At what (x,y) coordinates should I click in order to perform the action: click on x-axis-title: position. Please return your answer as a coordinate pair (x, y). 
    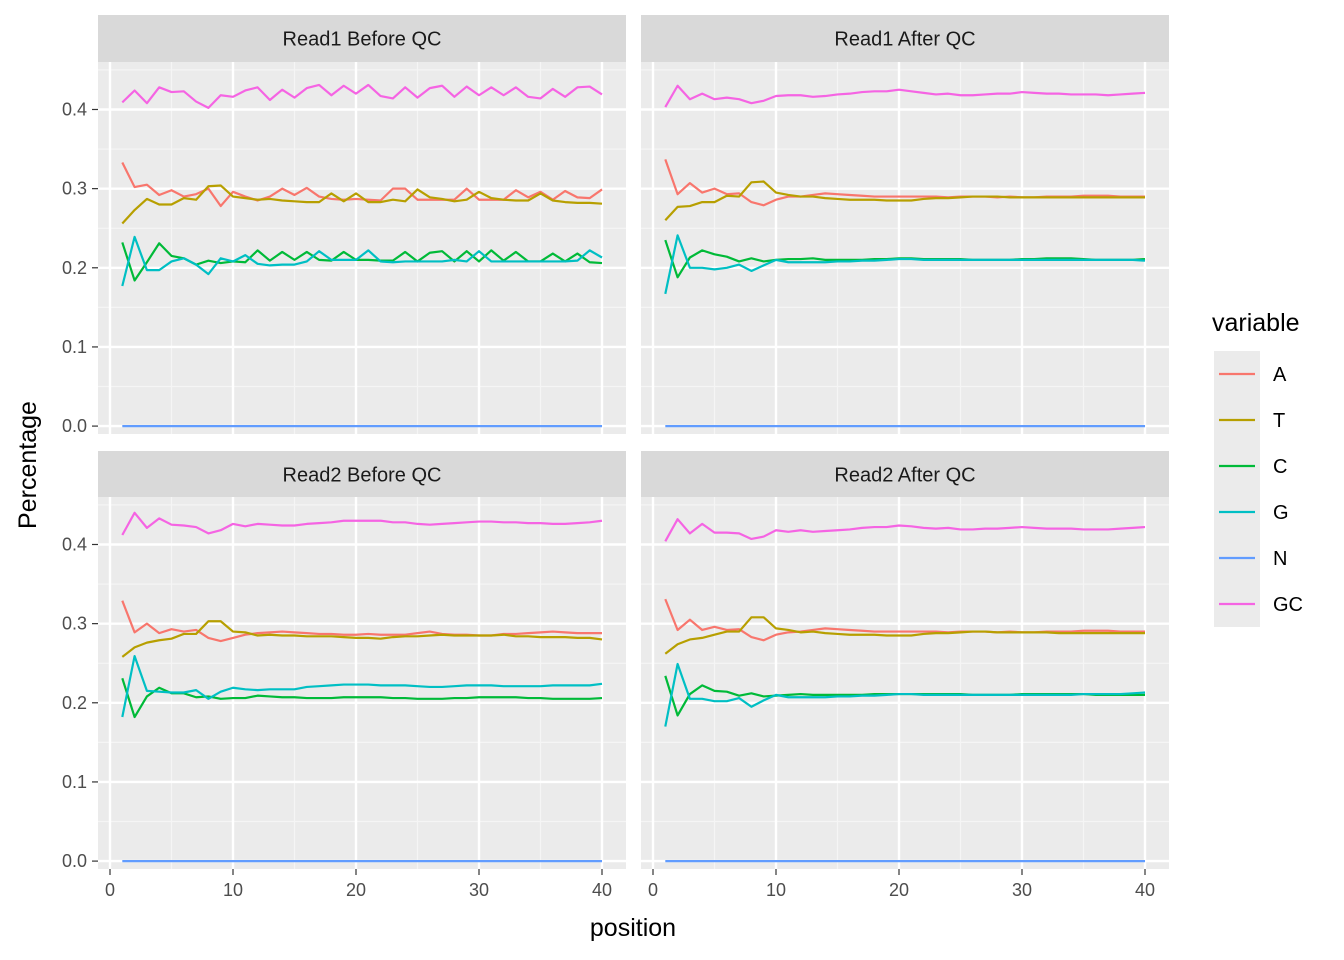
    Looking at the image, I should click on (633, 928).